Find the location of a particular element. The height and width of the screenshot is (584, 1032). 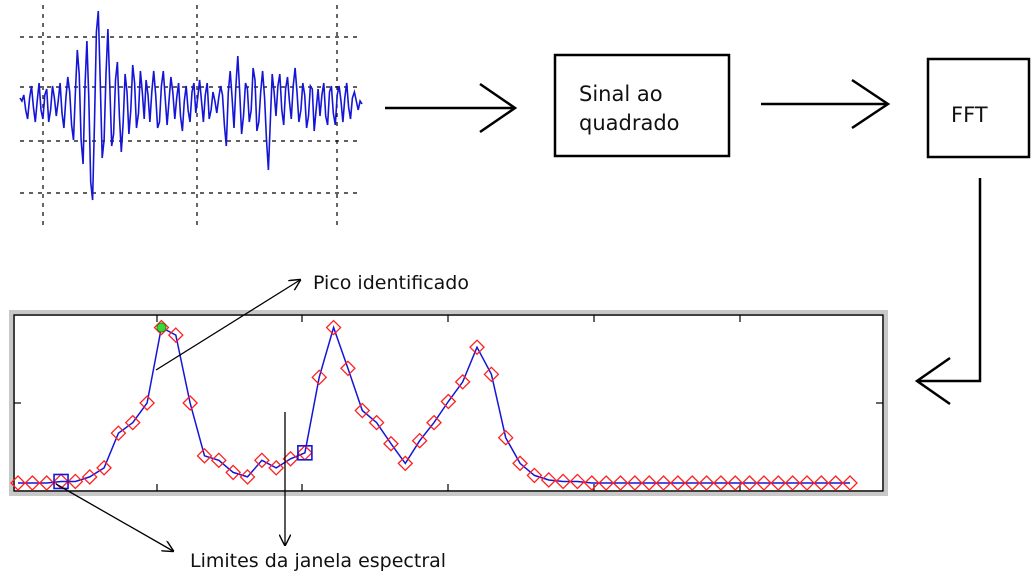

squared-signal-label-line2: quadrado is located at coordinates (629, 123).